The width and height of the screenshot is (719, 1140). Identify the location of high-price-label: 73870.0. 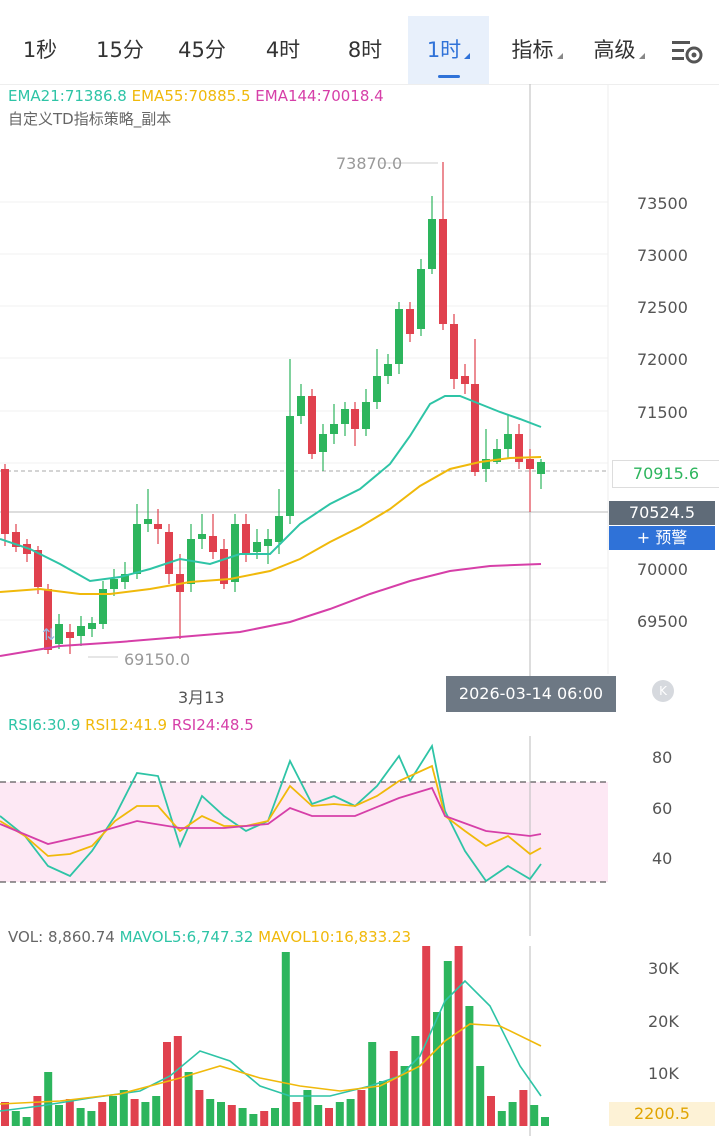
(369, 163).